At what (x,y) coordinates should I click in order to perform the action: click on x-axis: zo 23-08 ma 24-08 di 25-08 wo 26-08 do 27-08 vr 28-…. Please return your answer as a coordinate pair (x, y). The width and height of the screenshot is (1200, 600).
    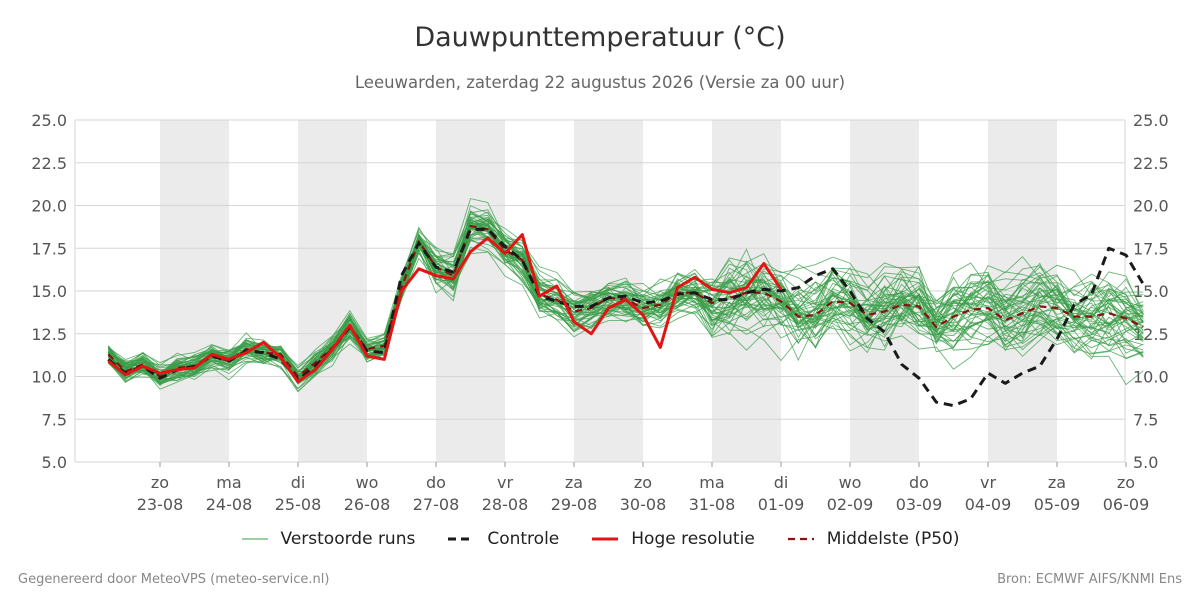
    Looking at the image, I should click on (643, 488).